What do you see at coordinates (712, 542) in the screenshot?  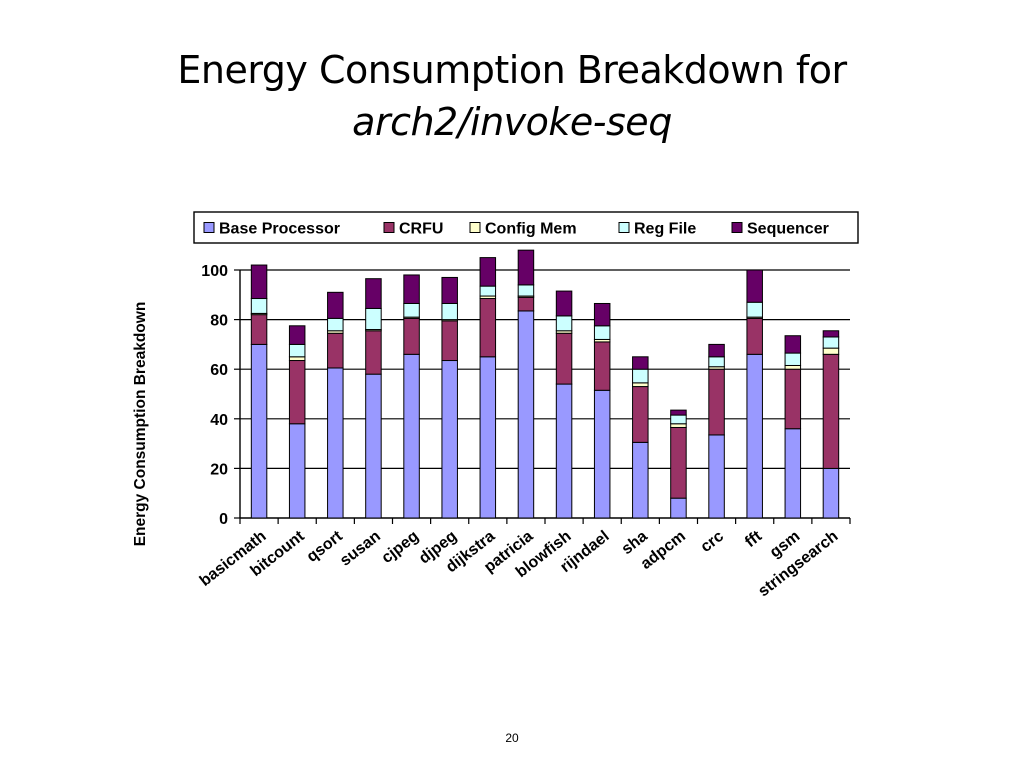 I see `x-category-label: crc` at bounding box center [712, 542].